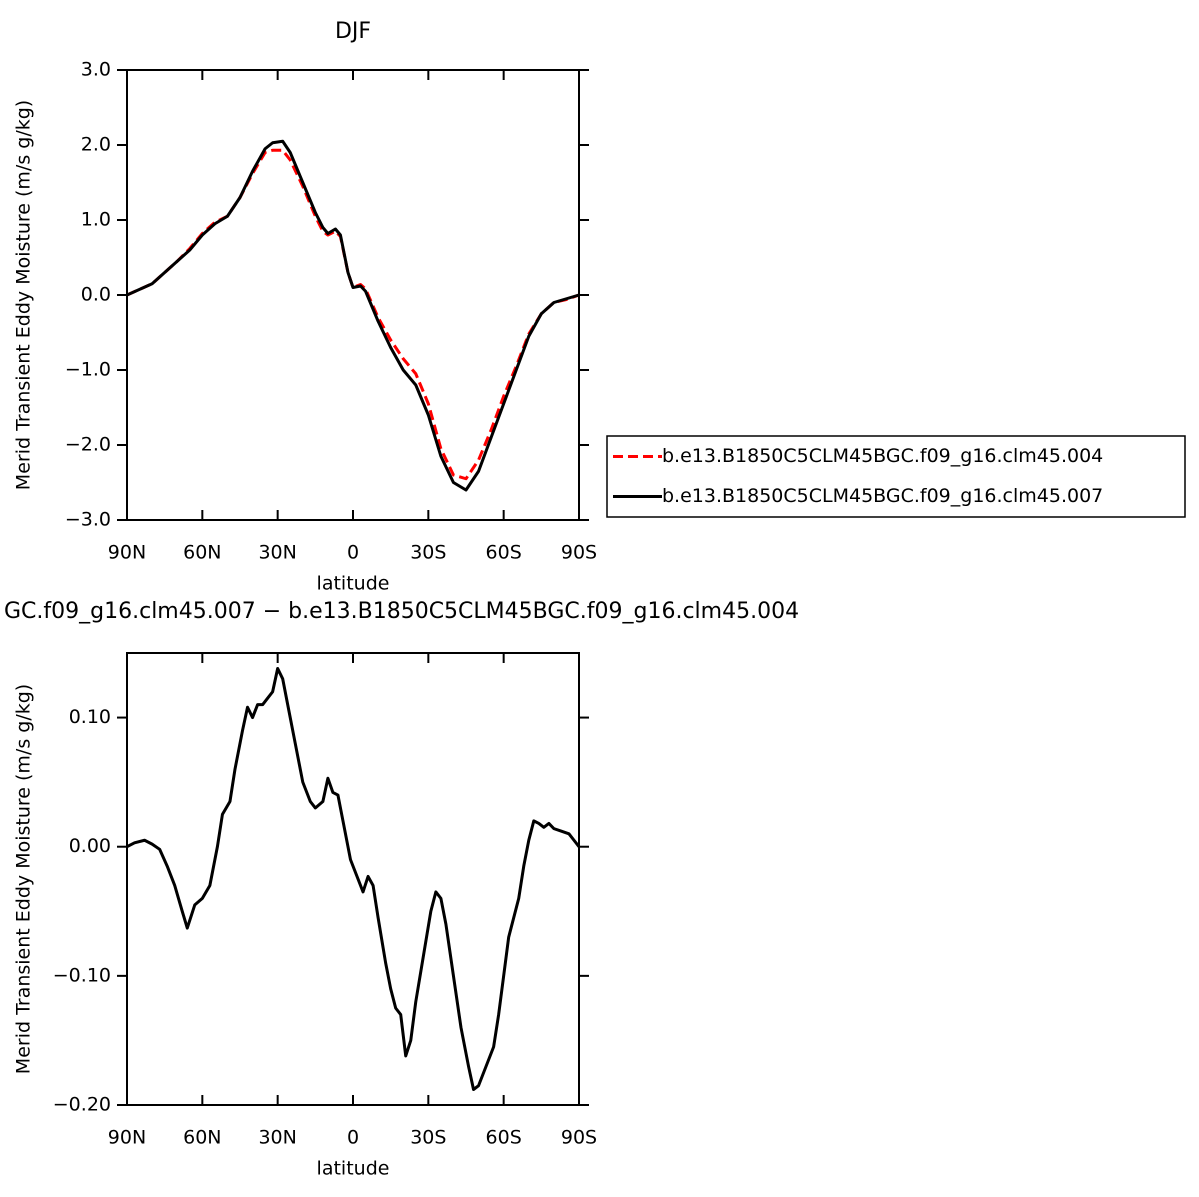 The height and width of the screenshot is (1197, 1199). Describe the element at coordinates (896, 476) in the screenshot. I see `legend-box` at that location.